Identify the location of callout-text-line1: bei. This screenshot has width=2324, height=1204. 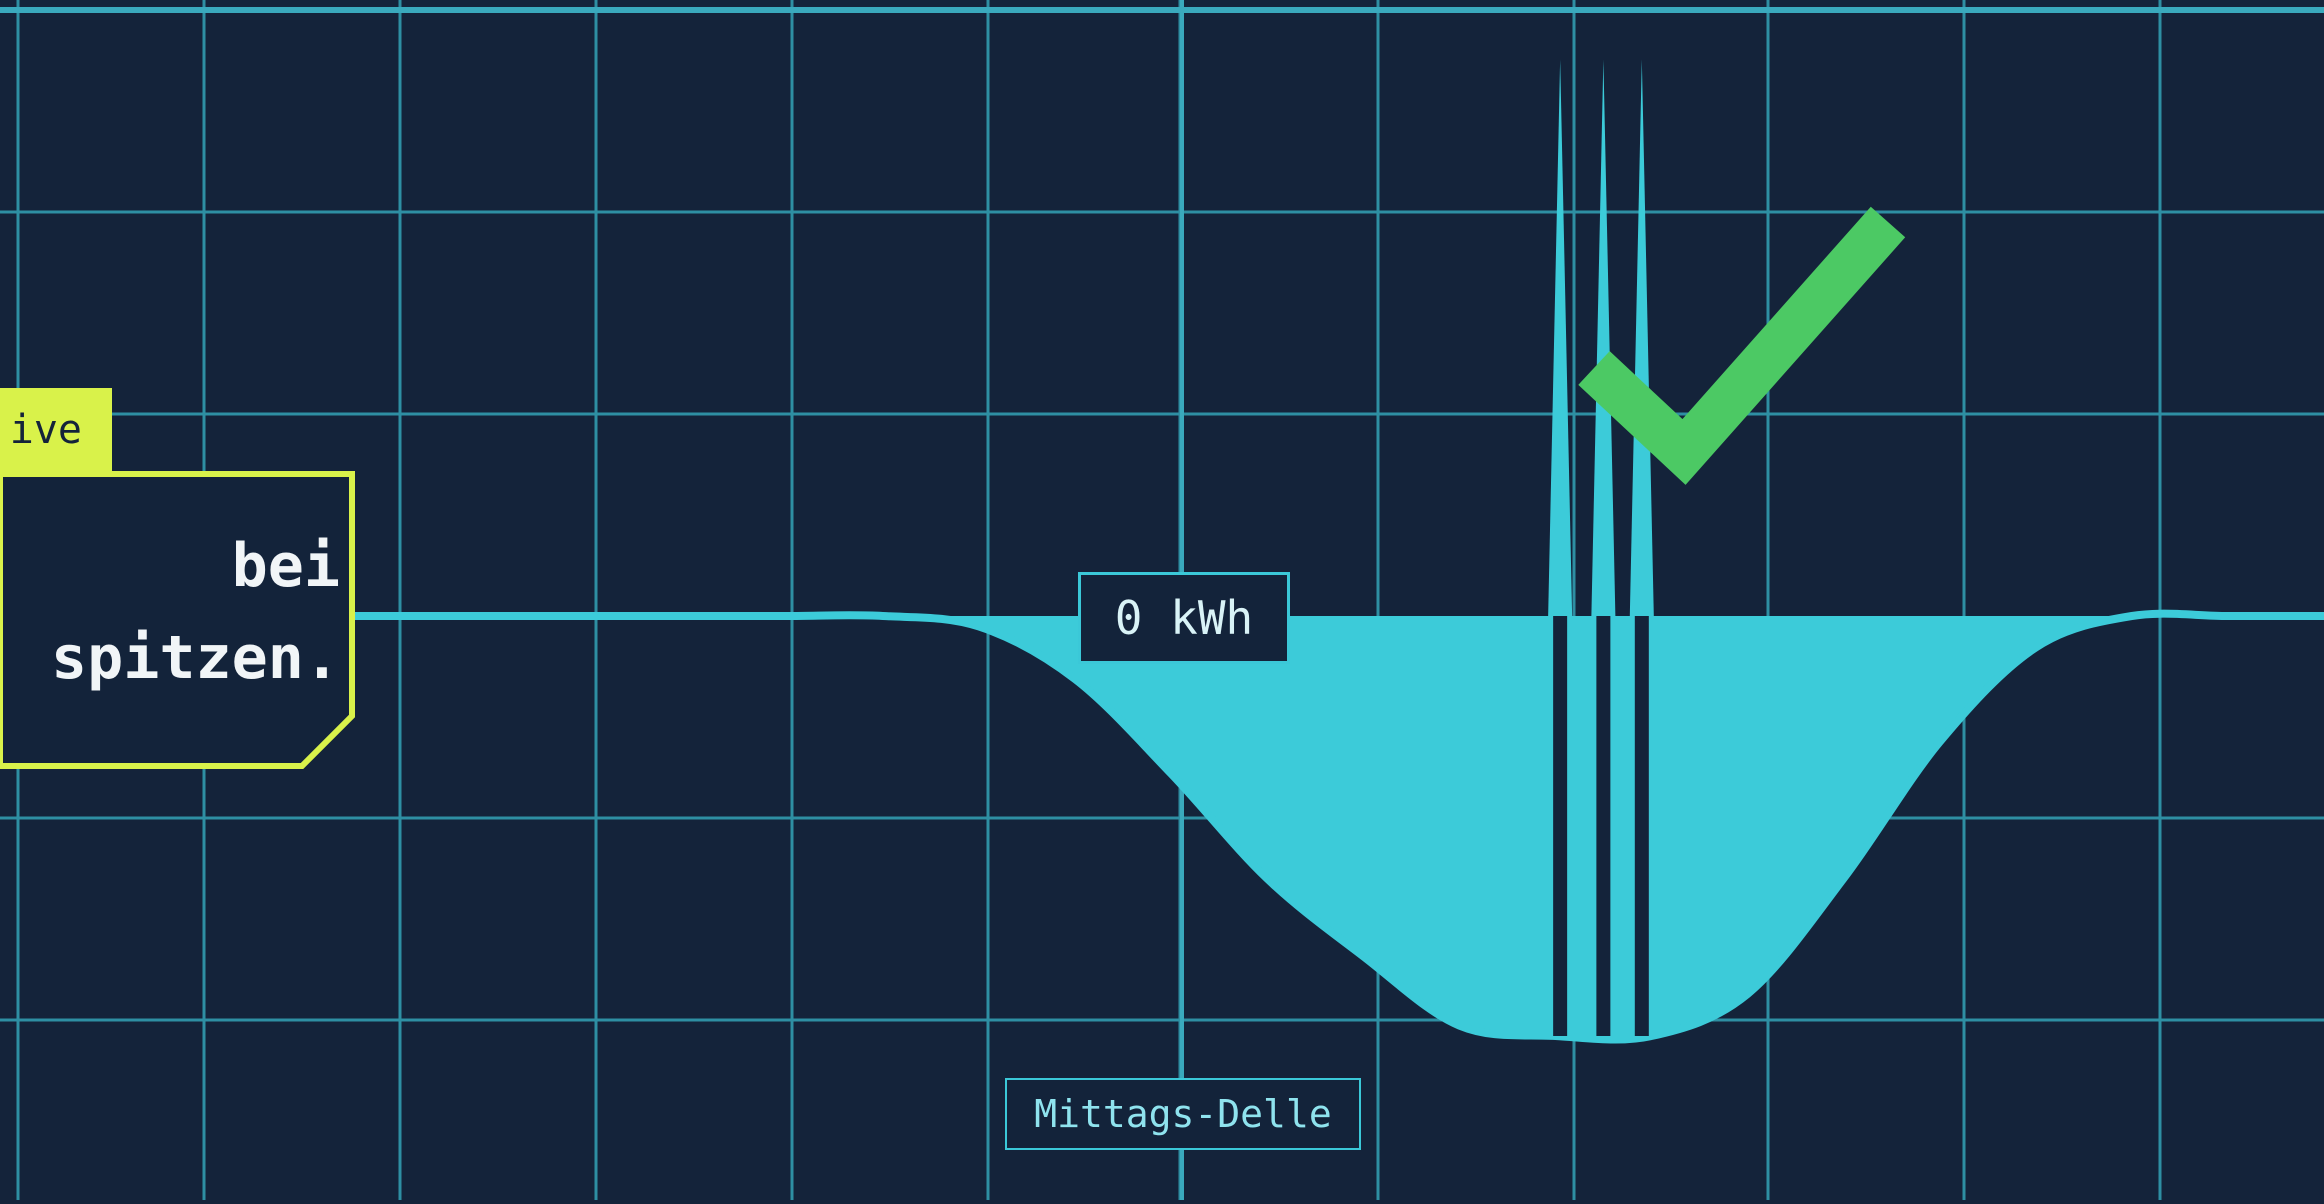
(285, 566).